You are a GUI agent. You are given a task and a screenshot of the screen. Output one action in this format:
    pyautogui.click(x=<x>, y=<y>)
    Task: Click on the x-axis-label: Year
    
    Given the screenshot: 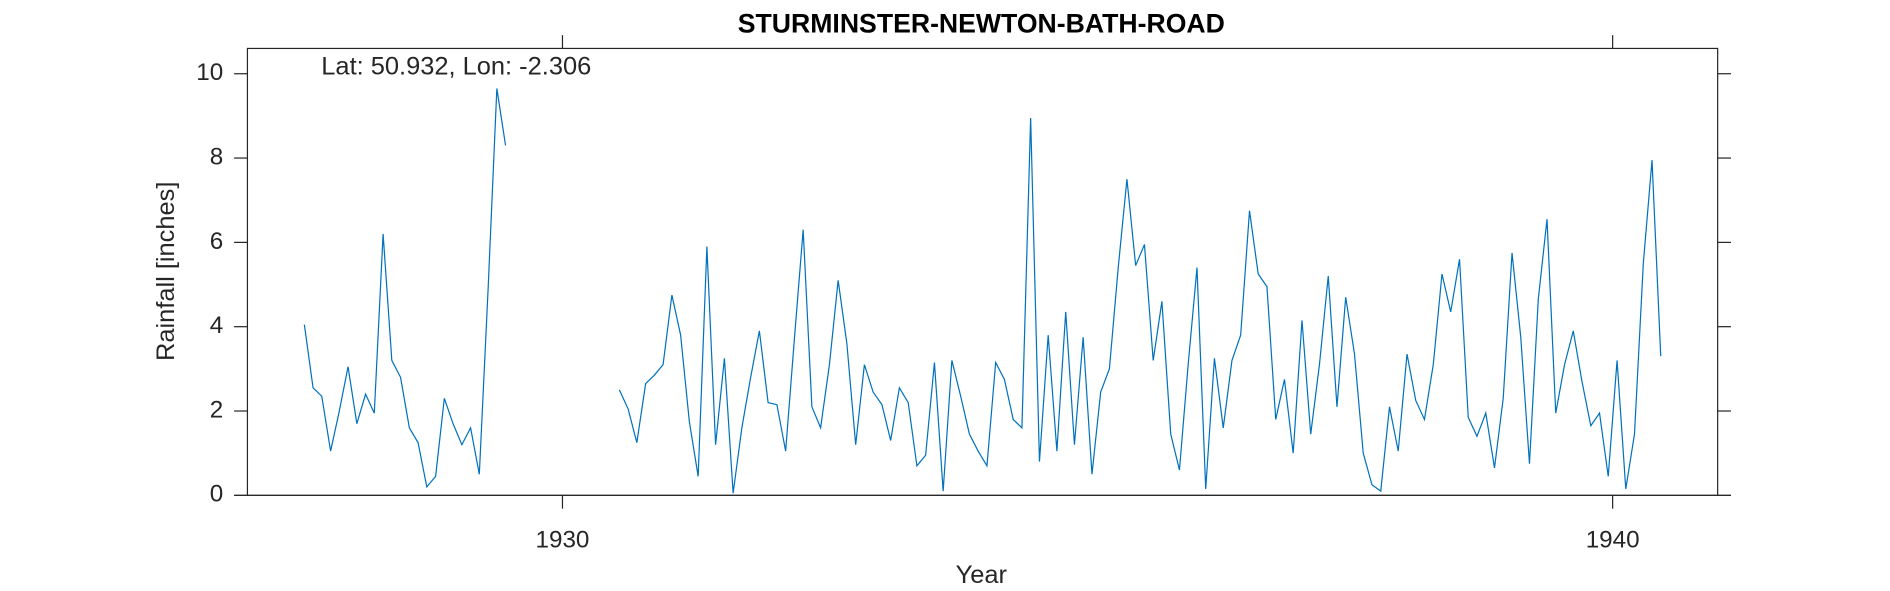 What is the action you would take?
    pyautogui.click(x=982, y=575)
    